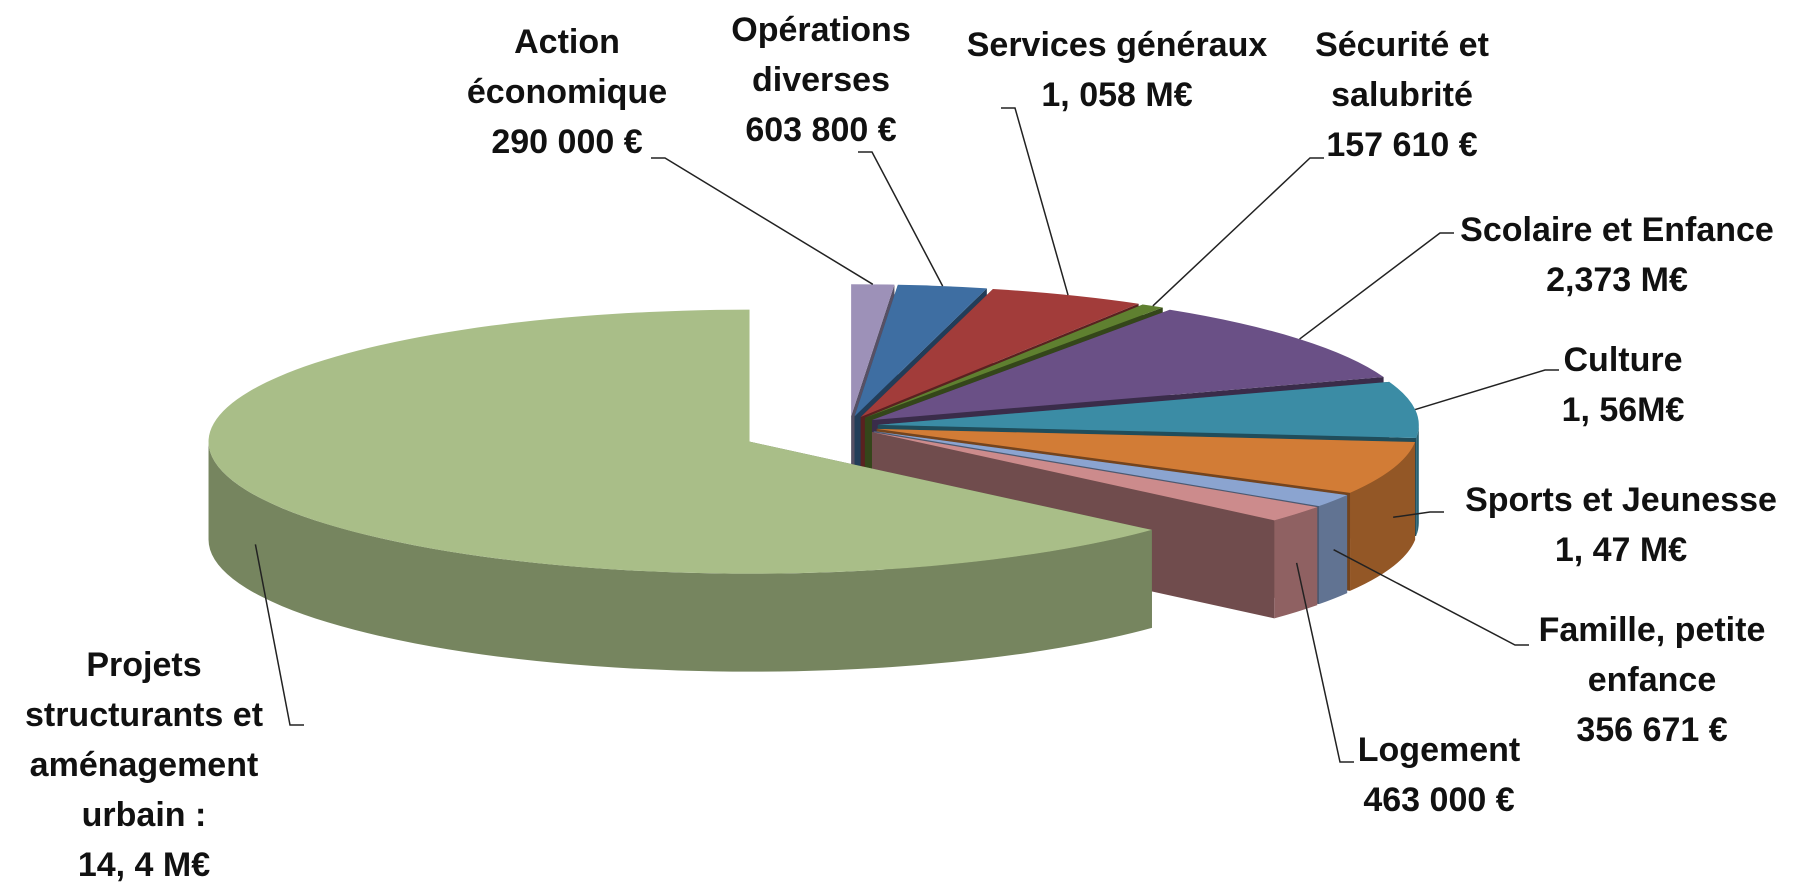 The height and width of the screenshot is (890, 1796). I want to click on slice-label: Famille, petite enfance 356 671 €, so click(1652, 680).